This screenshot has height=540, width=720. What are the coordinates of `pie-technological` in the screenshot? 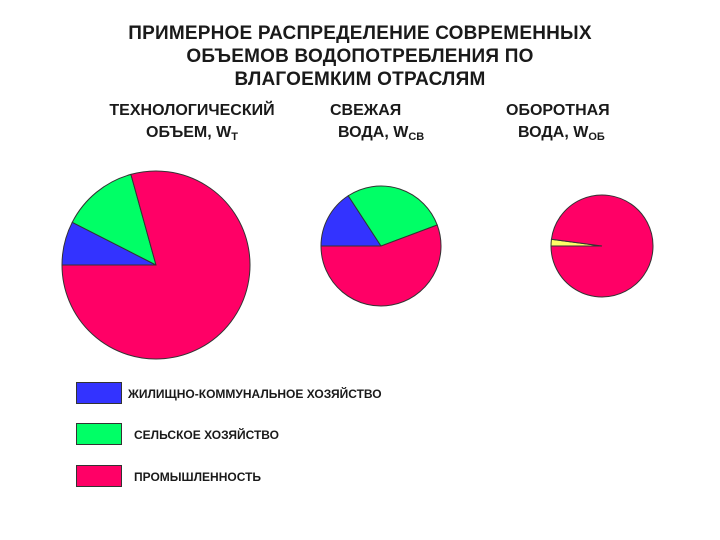 It's located at (156, 265).